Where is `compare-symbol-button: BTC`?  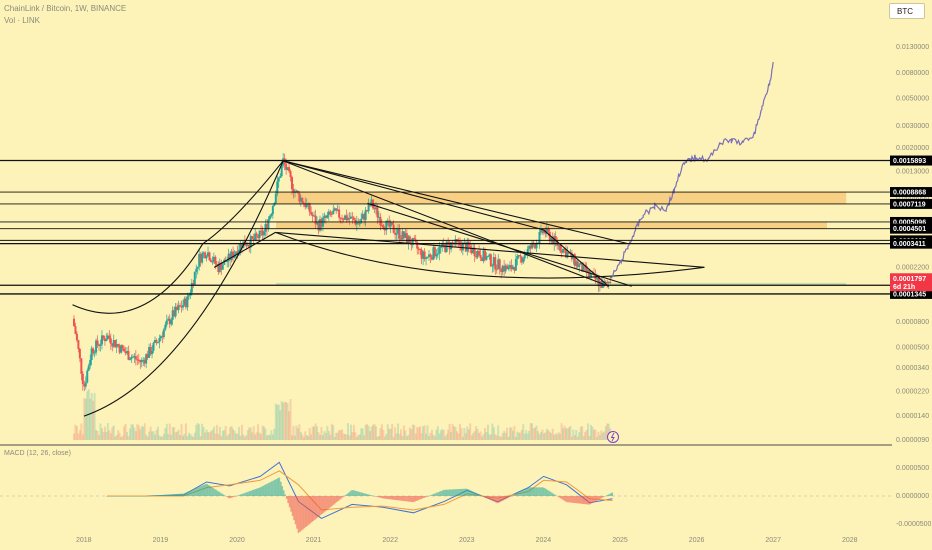 compare-symbol-button: BTC is located at coordinates (907, 11).